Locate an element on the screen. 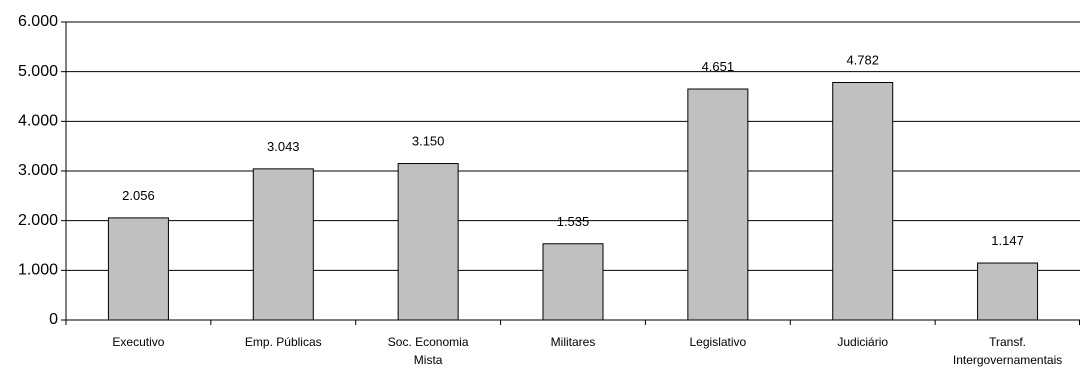  data-label: 4.782 is located at coordinates (862, 59).